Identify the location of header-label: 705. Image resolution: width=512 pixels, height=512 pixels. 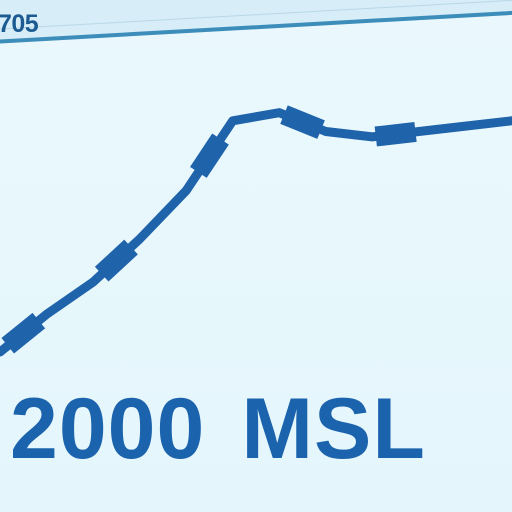
(19, 24).